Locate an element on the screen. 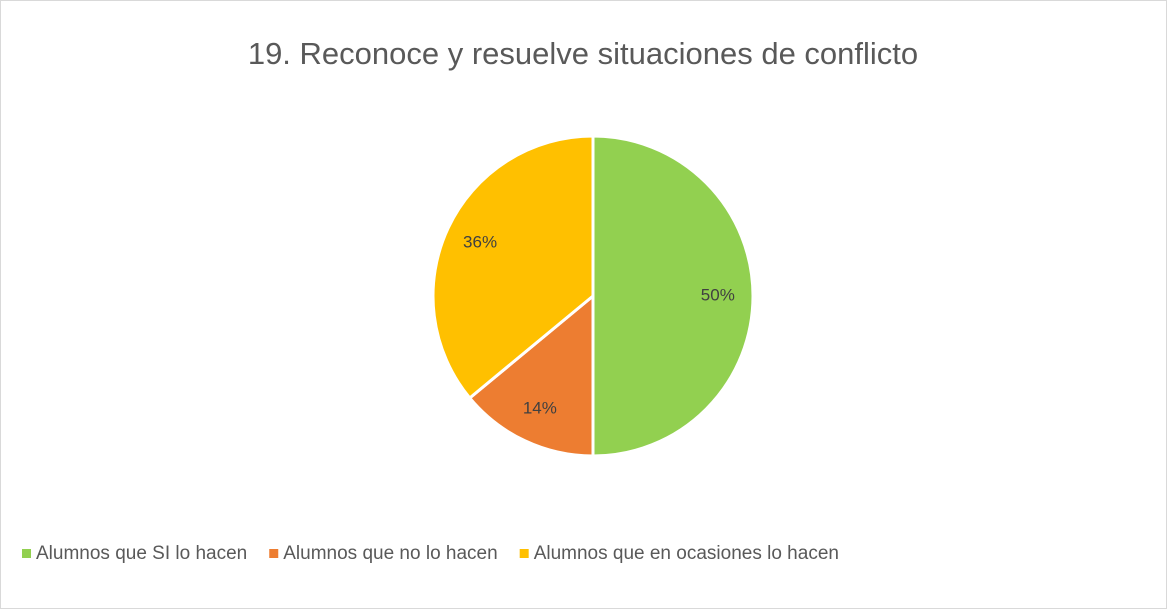 This screenshot has width=1167, height=609. data-label: 36% is located at coordinates (480, 241).